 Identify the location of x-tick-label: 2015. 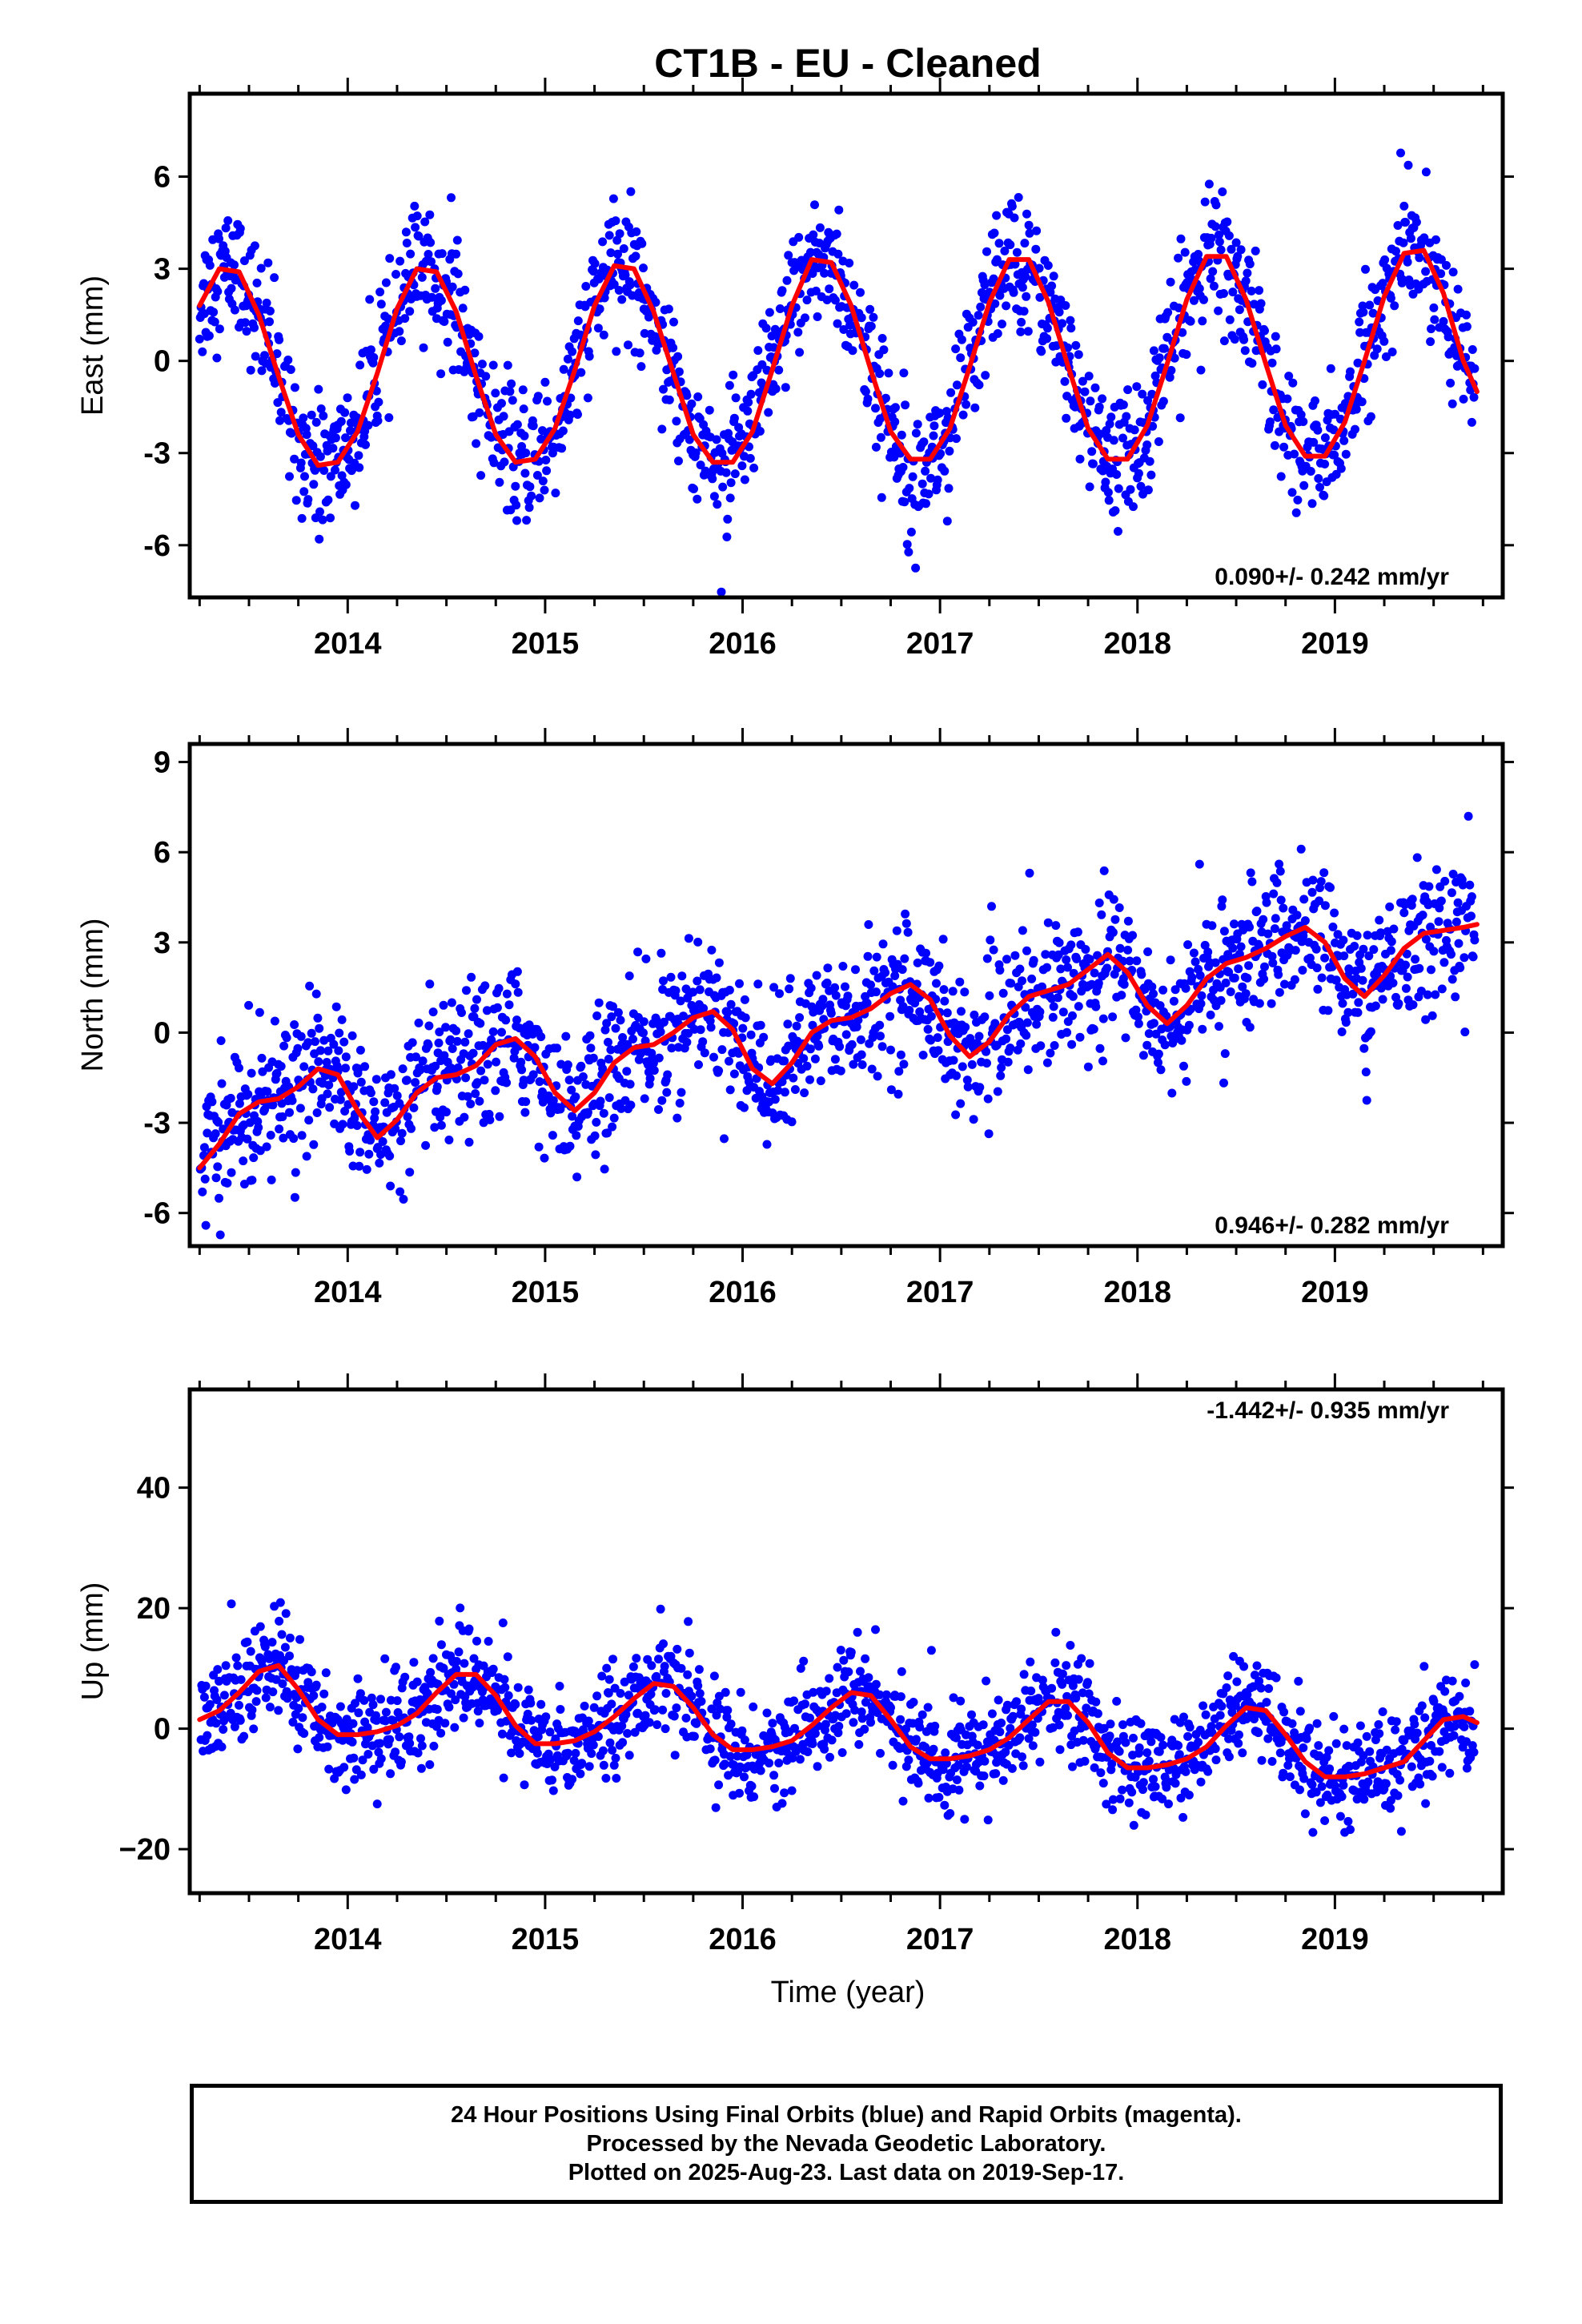
(546, 1940).